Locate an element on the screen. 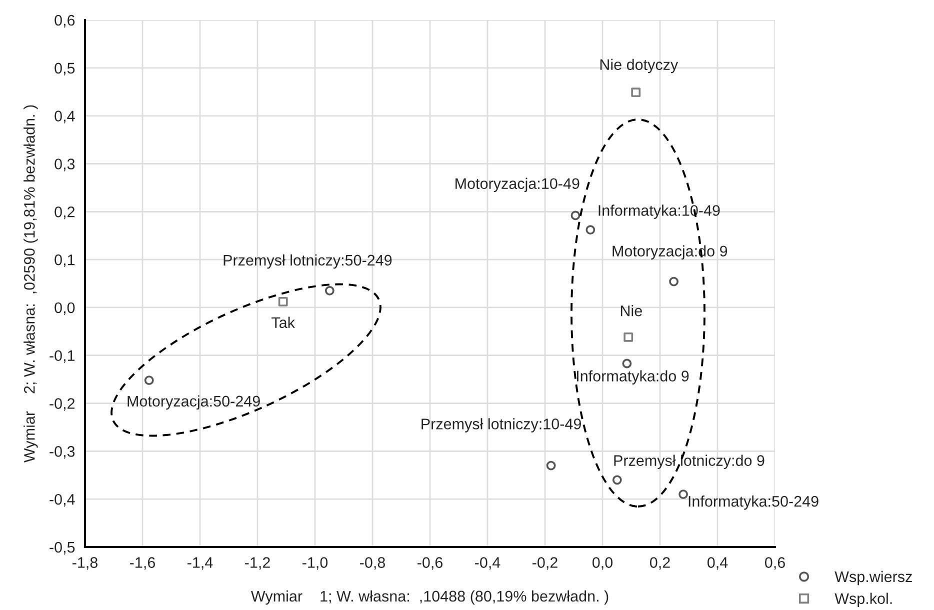 The height and width of the screenshot is (610, 934). annotation: Tak is located at coordinates (283, 322).